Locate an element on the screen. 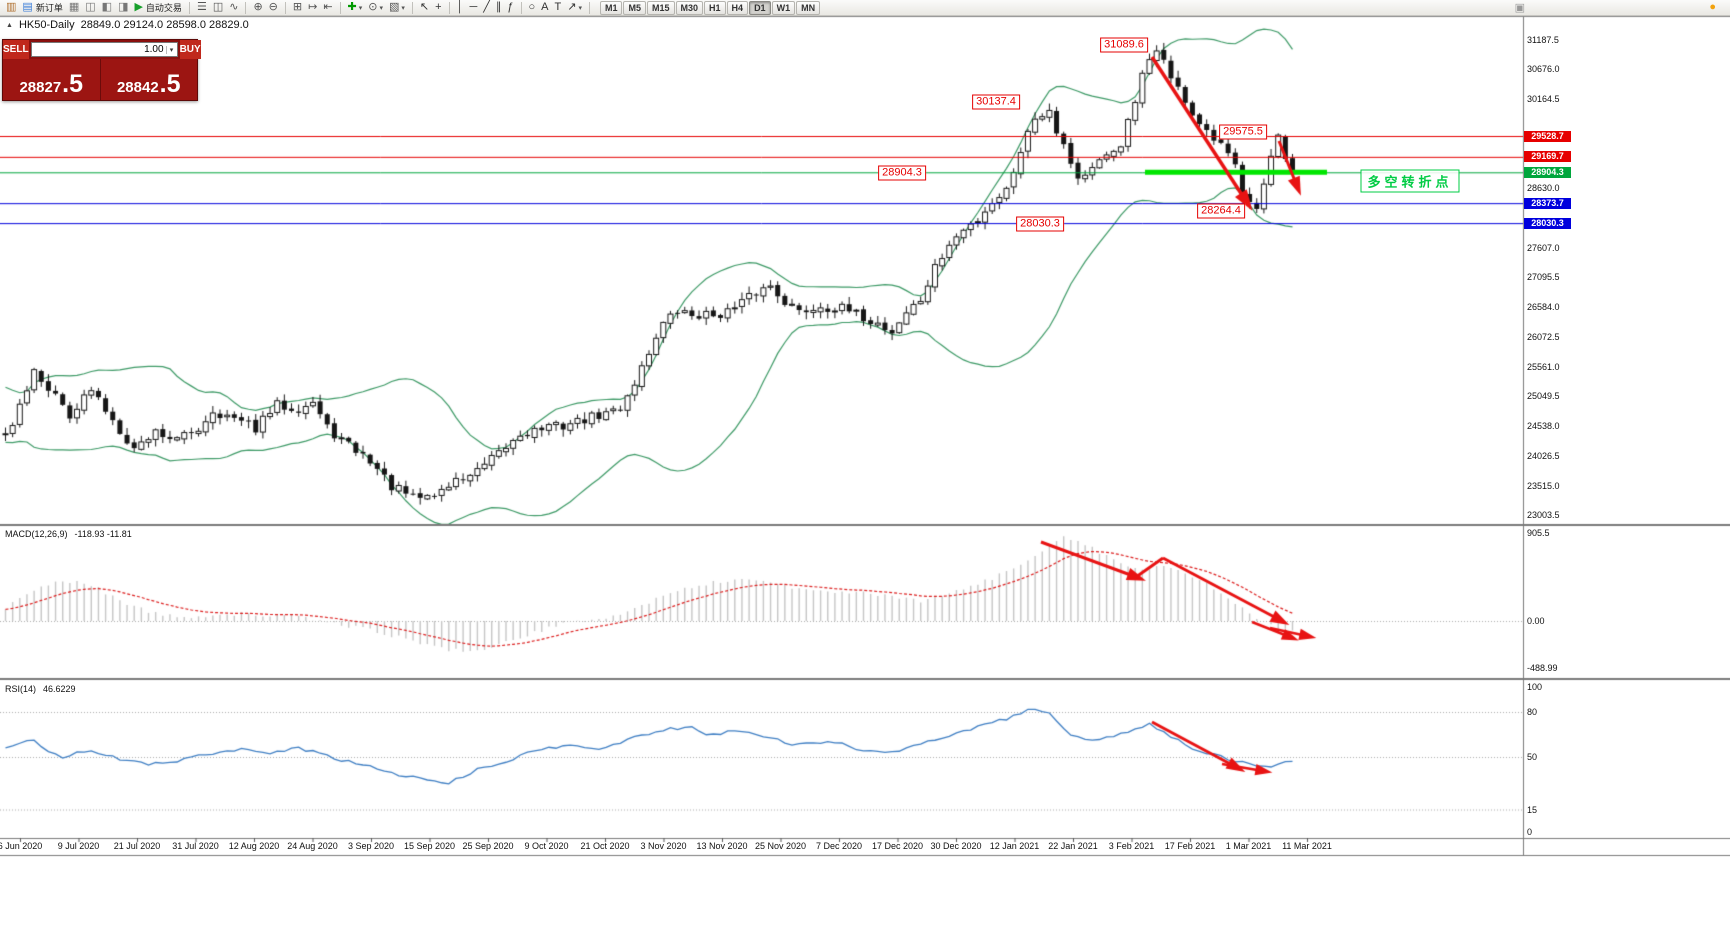  toolbar-items: ▥ ▤ 新订单 ▦ ◫ ◧ ◨ ▶ 自动交易 ☰ ◫ ∿ ⊕ ⊖ ⊞ ↦ ⇤ ✚ ▾ ⊙ ▾ ▧ ▾ ↖ + │ ─ ╱ ∥ ƒ ○ A T ↗ ▾ is located at coordinates (298, 8).